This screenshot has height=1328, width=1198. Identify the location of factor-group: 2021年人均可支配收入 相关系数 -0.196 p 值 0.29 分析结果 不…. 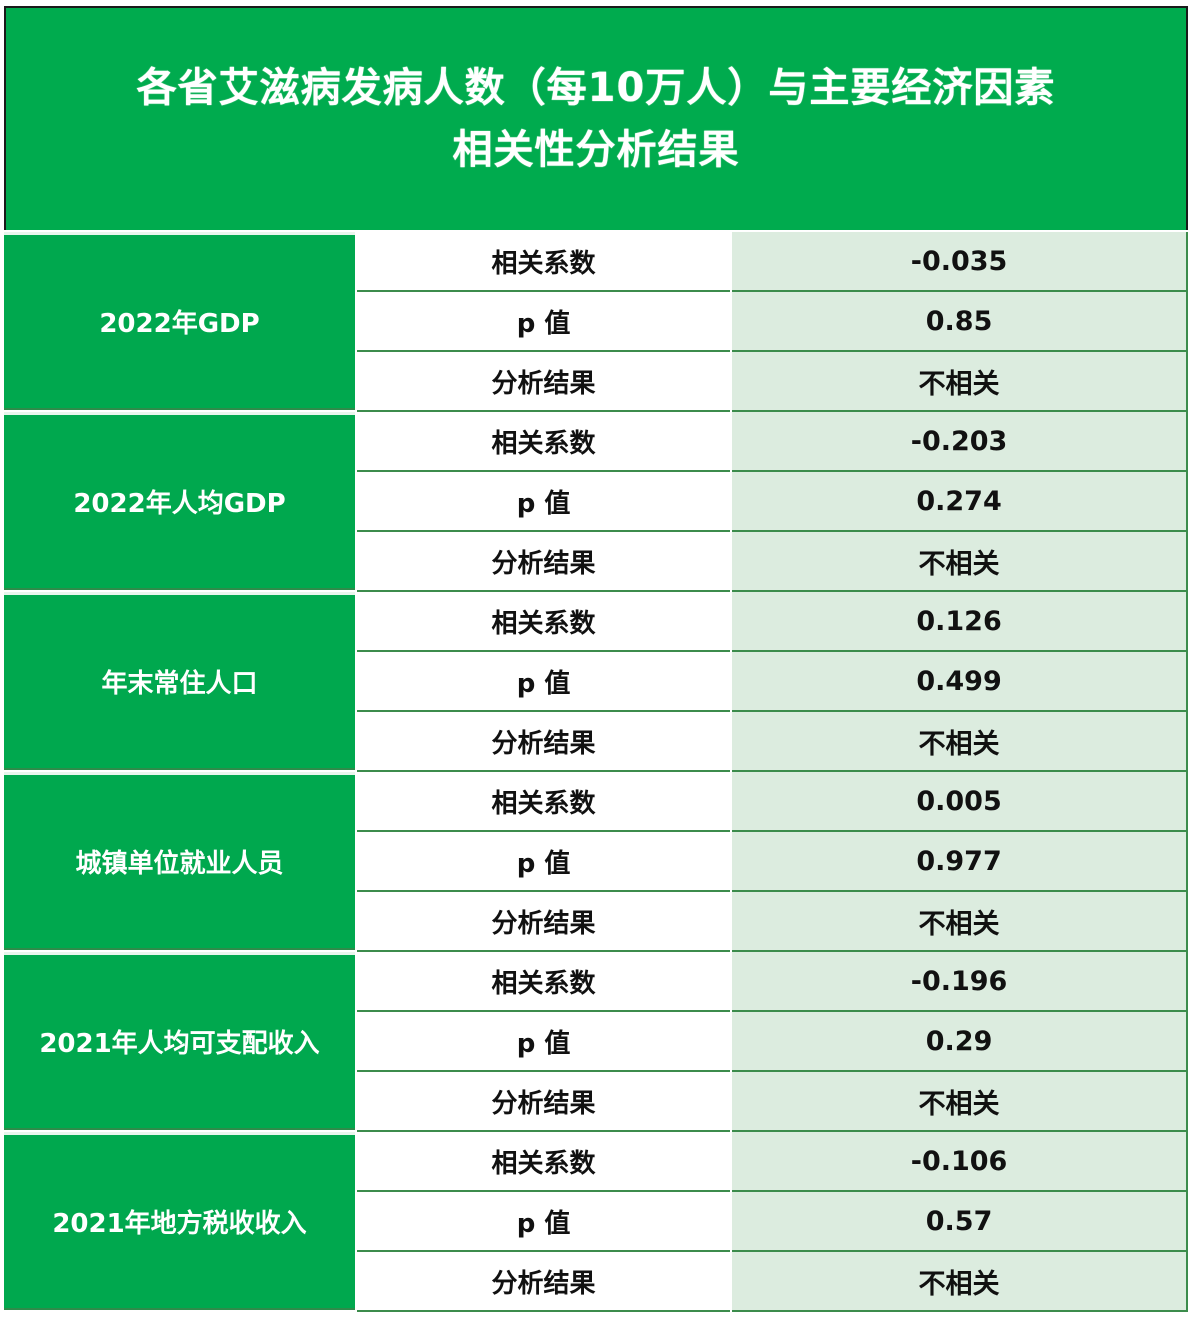
(596, 1042).